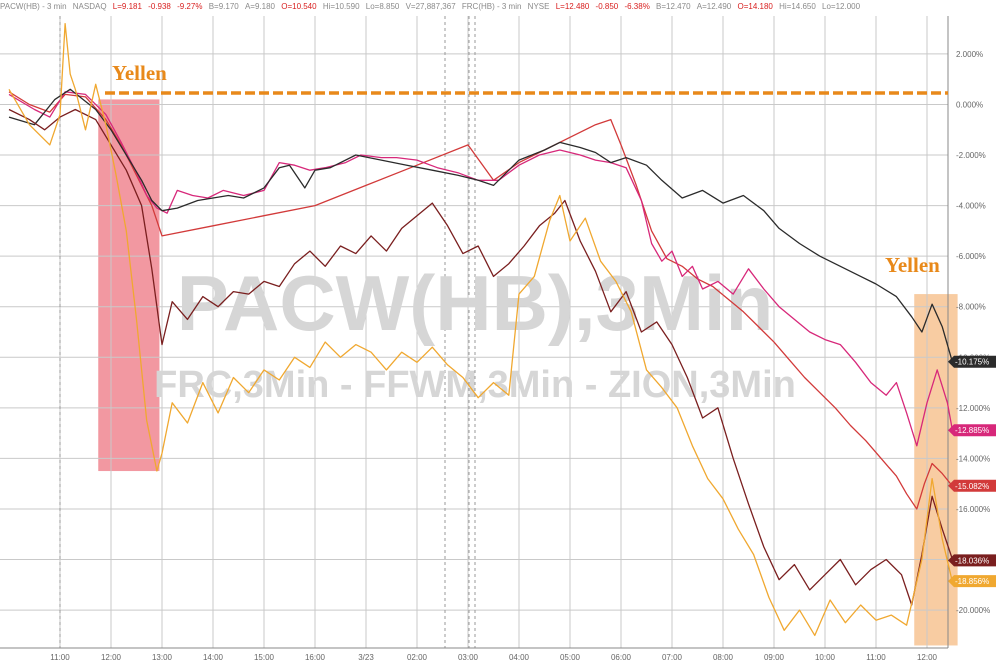  Describe the element at coordinates (971, 307) in the screenshot. I see `y-tick-label: -8.000%` at that location.